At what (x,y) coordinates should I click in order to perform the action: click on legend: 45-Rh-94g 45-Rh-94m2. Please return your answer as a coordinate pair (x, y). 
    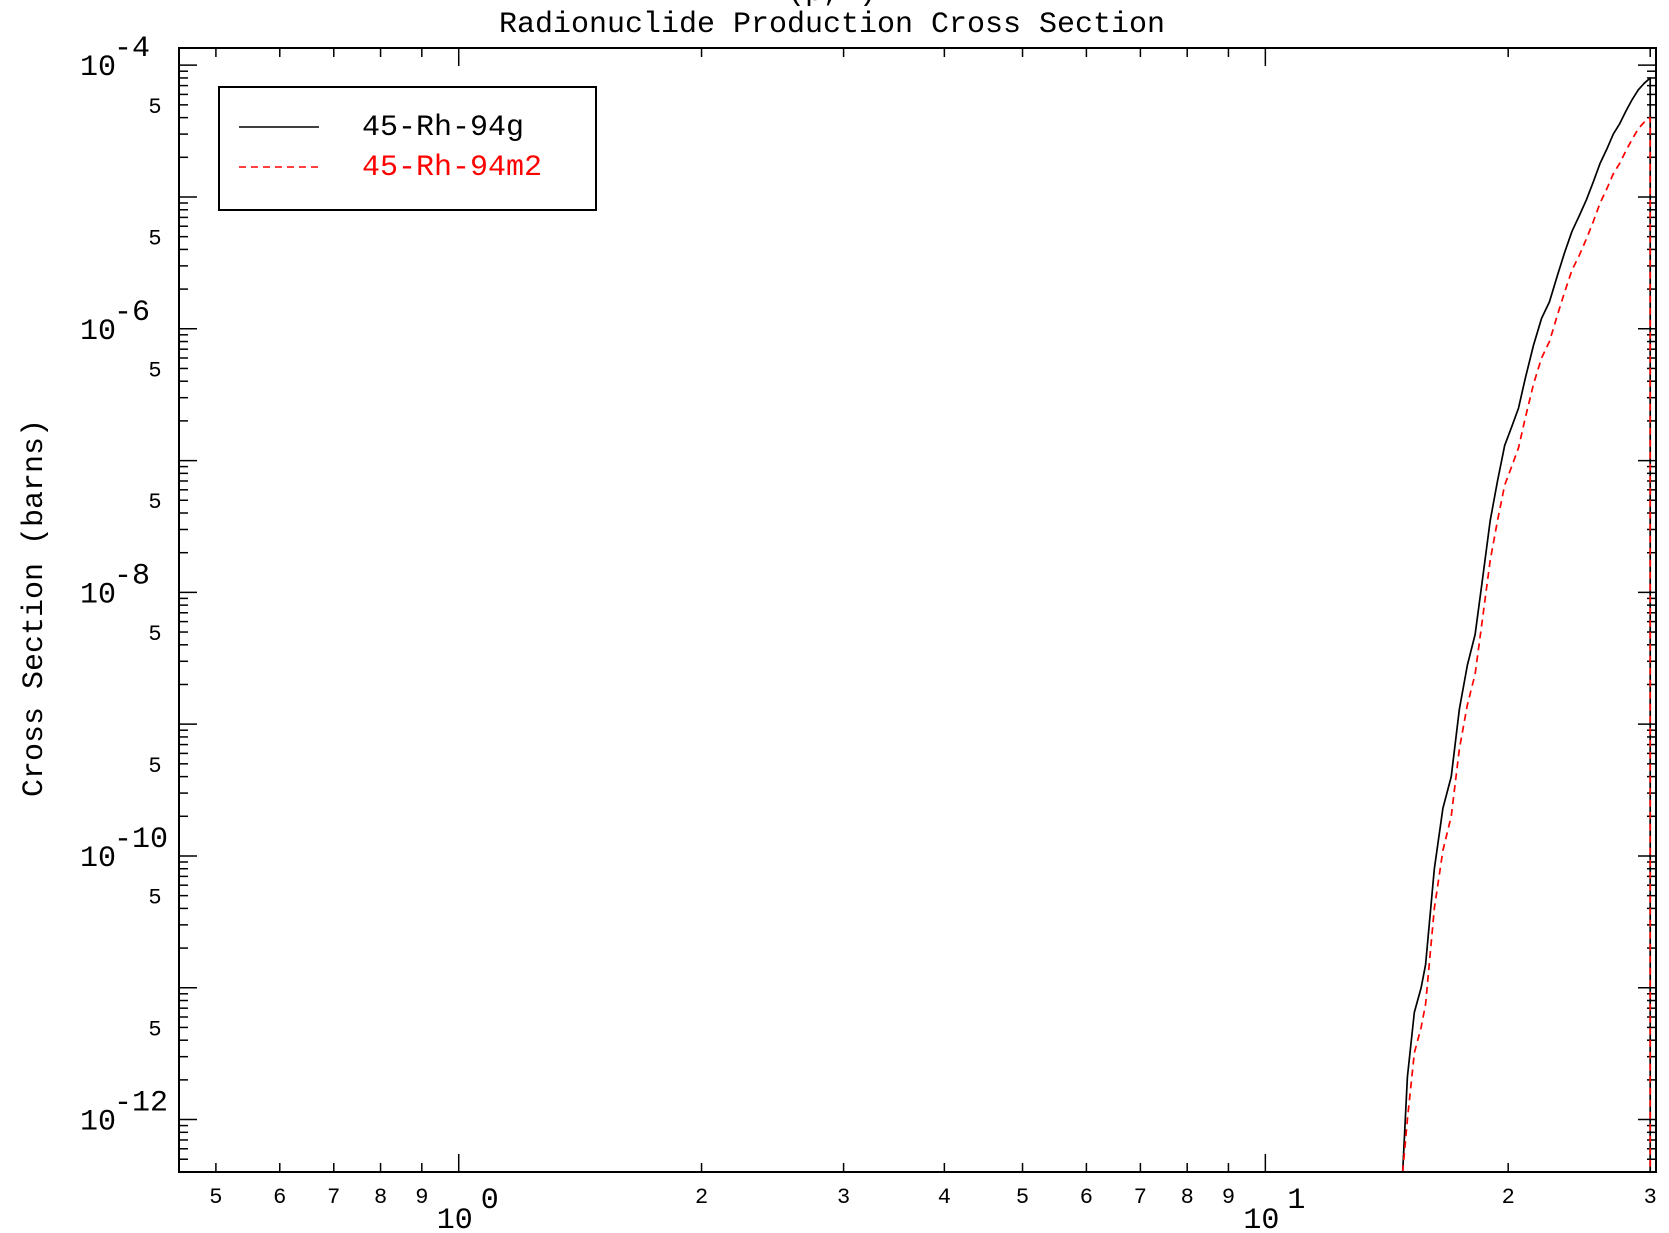
    Looking at the image, I should click on (407, 148).